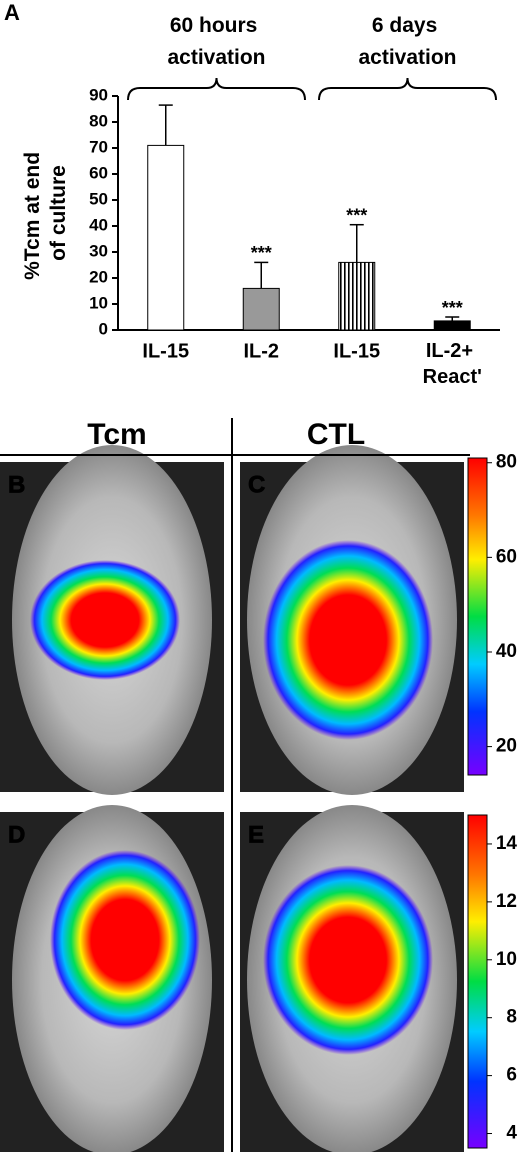 The height and width of the screenshot is (1157, 520). Describe the element at coordinates (98, 224) in the screenshot. I see `y-tick-label: 40` at that location.